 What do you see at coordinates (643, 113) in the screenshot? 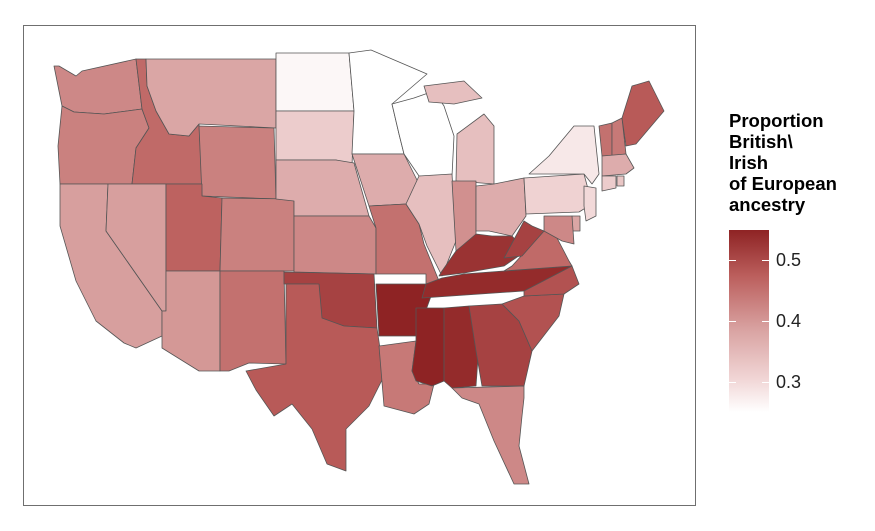
I see `state-maine` at bounding box center [643, 113].